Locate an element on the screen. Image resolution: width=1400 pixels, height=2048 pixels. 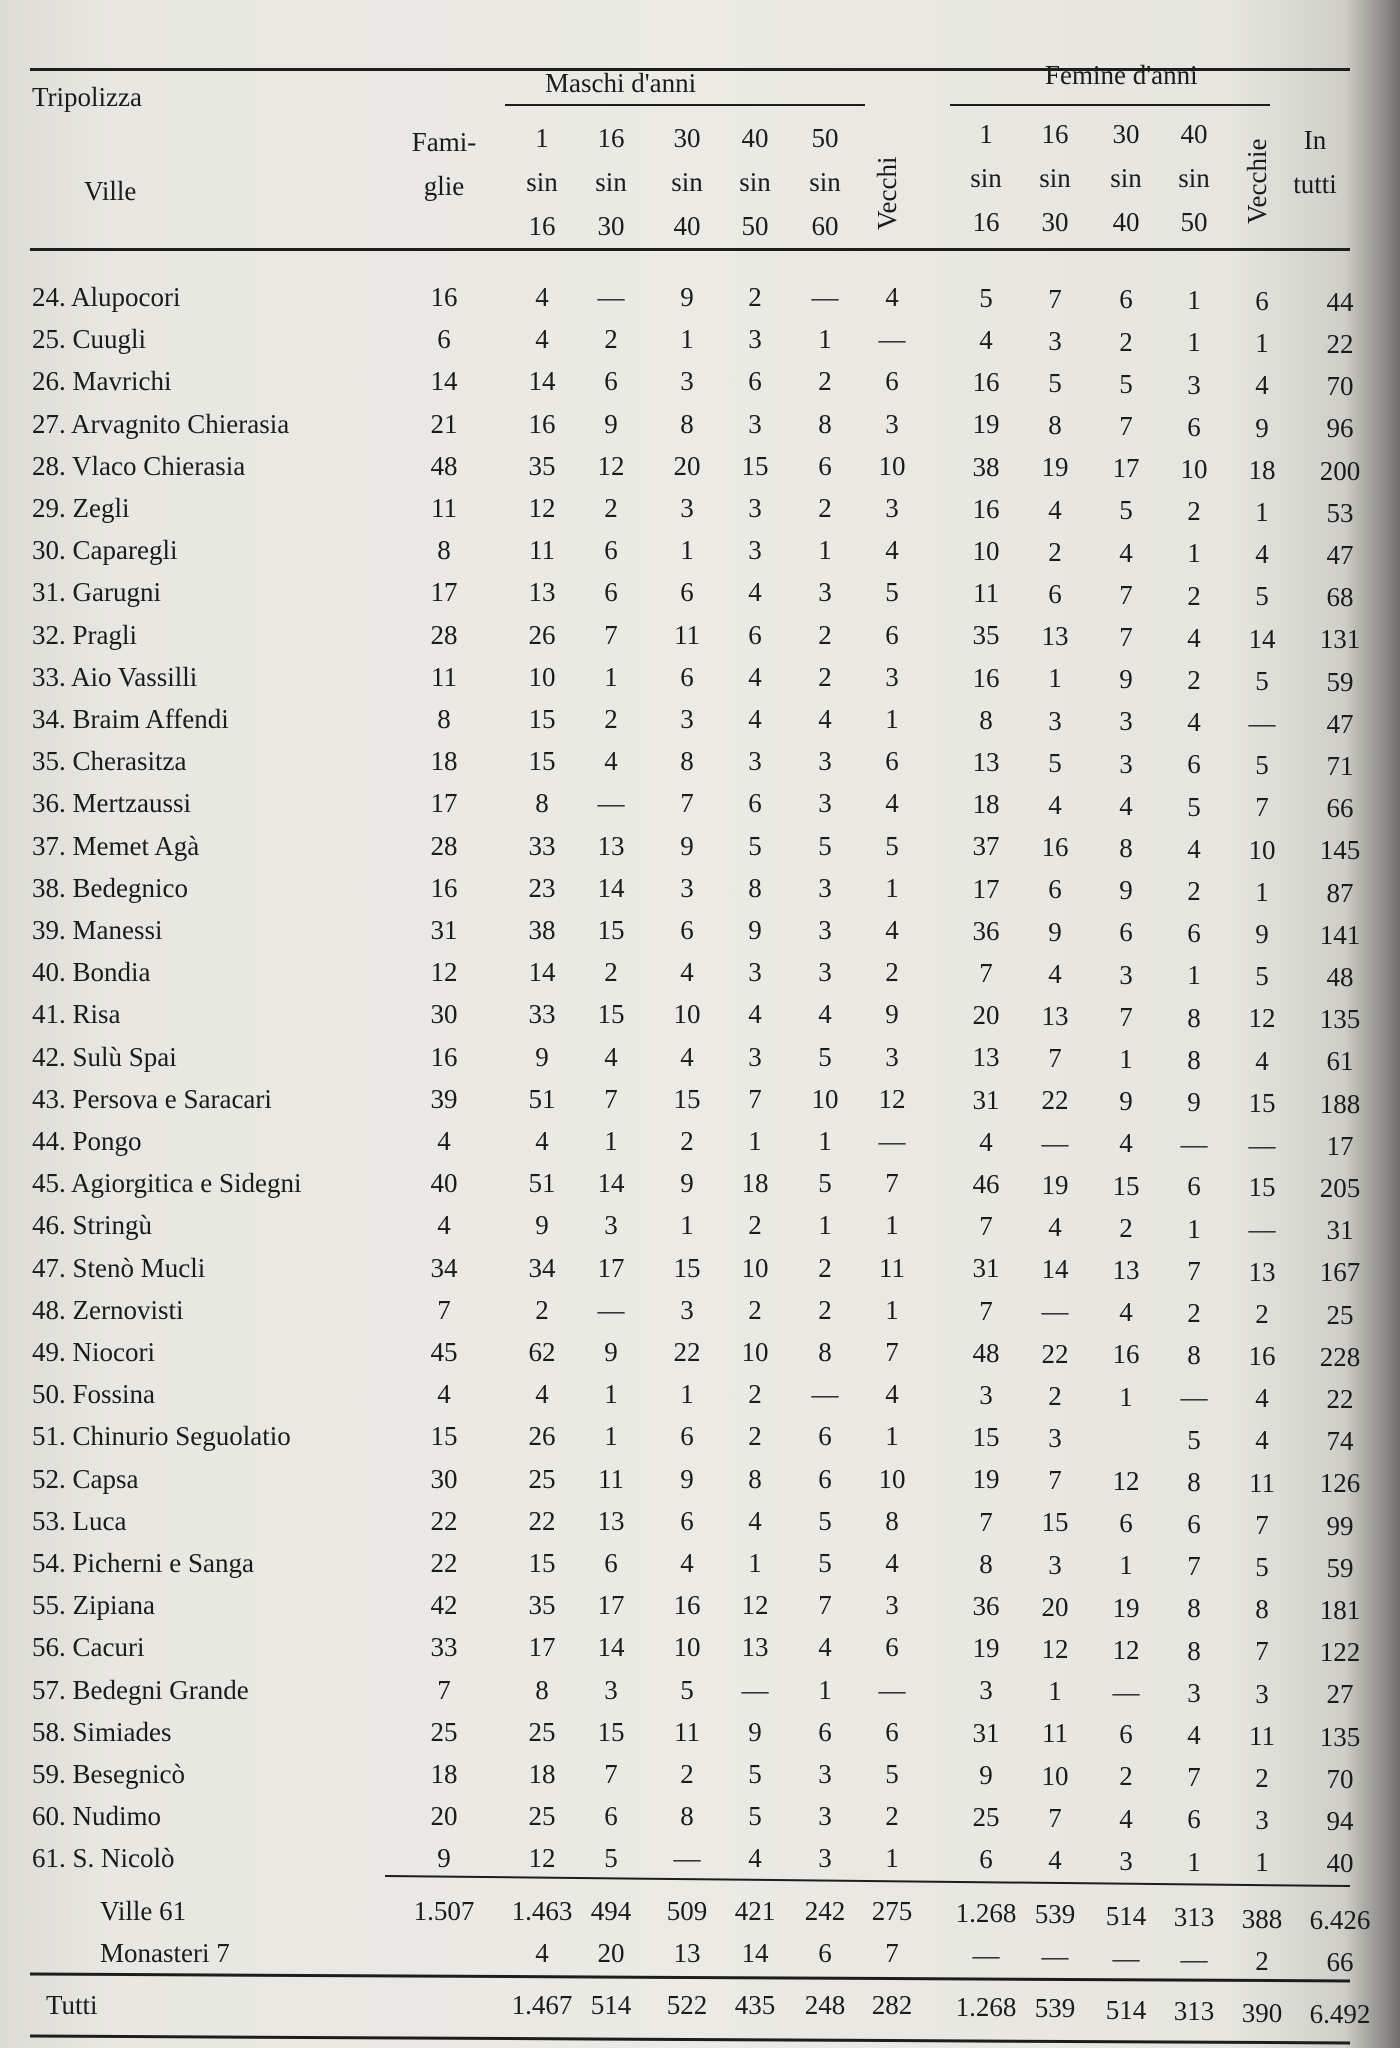
village-name: 31. Garugni is located at coordinates (96, 592).